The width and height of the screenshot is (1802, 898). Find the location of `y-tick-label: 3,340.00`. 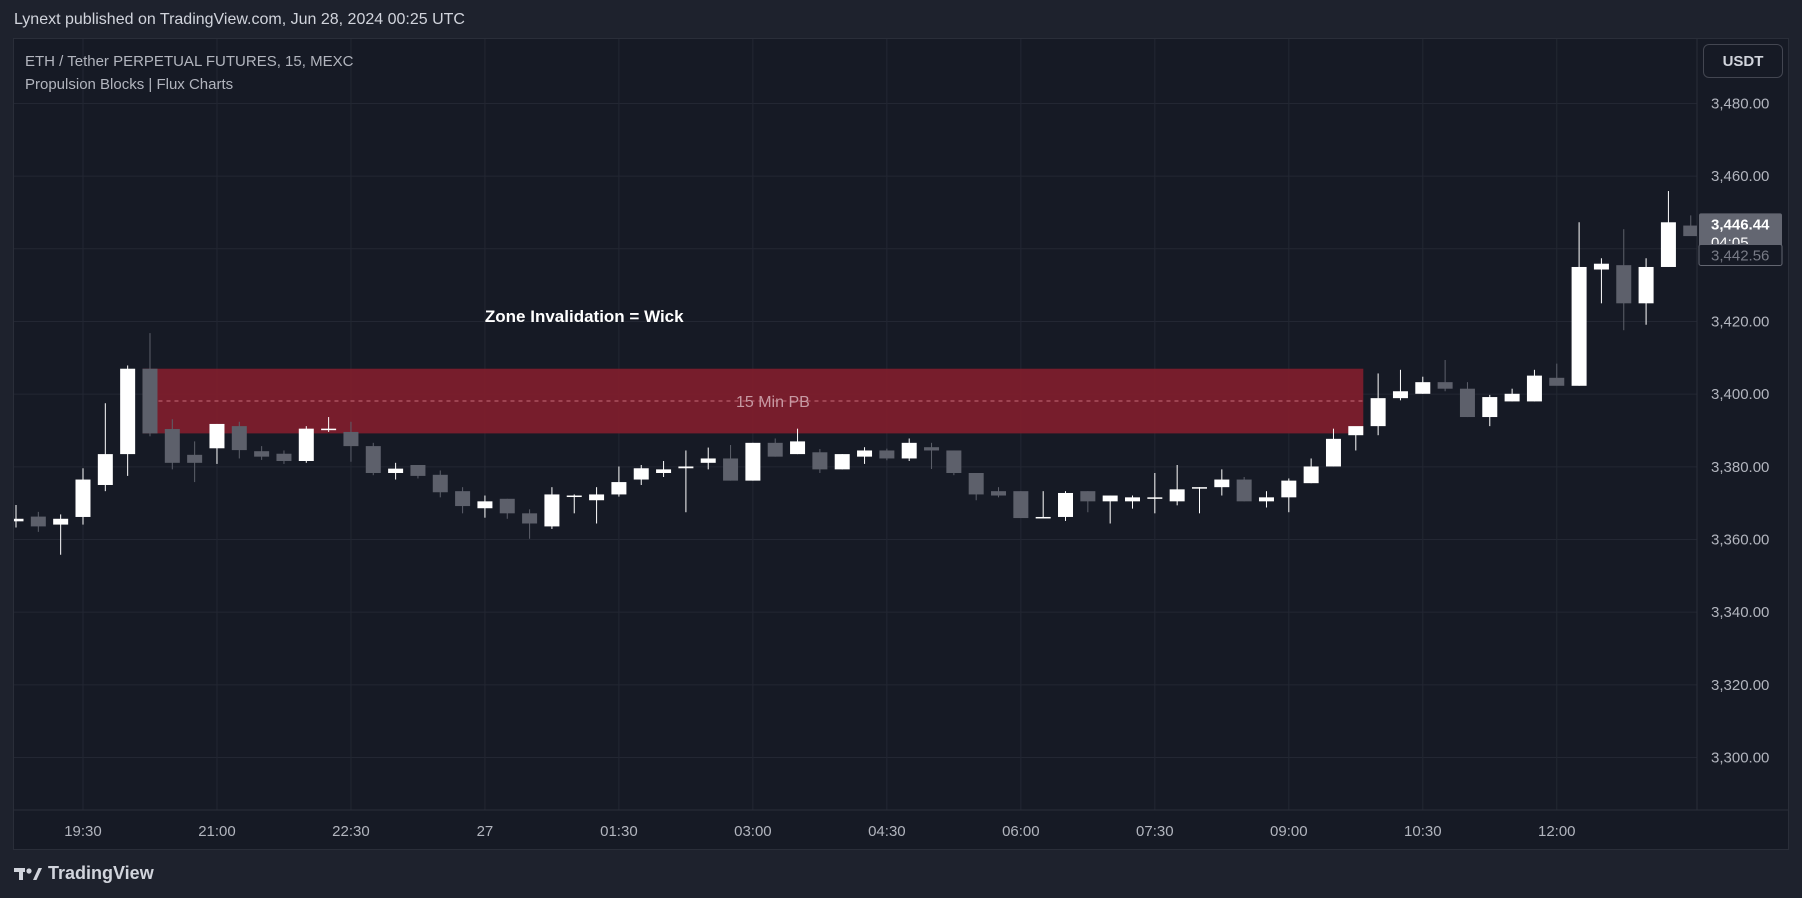

y-tick-label: 3,340.00 is located at coordinates (1740, 612).